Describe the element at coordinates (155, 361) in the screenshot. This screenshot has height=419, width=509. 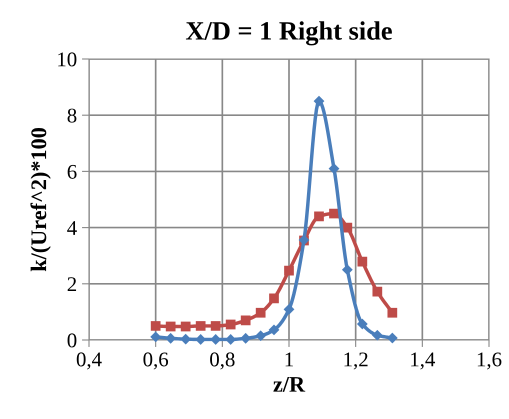
I see `x-tick-label: 0,6` at that location.